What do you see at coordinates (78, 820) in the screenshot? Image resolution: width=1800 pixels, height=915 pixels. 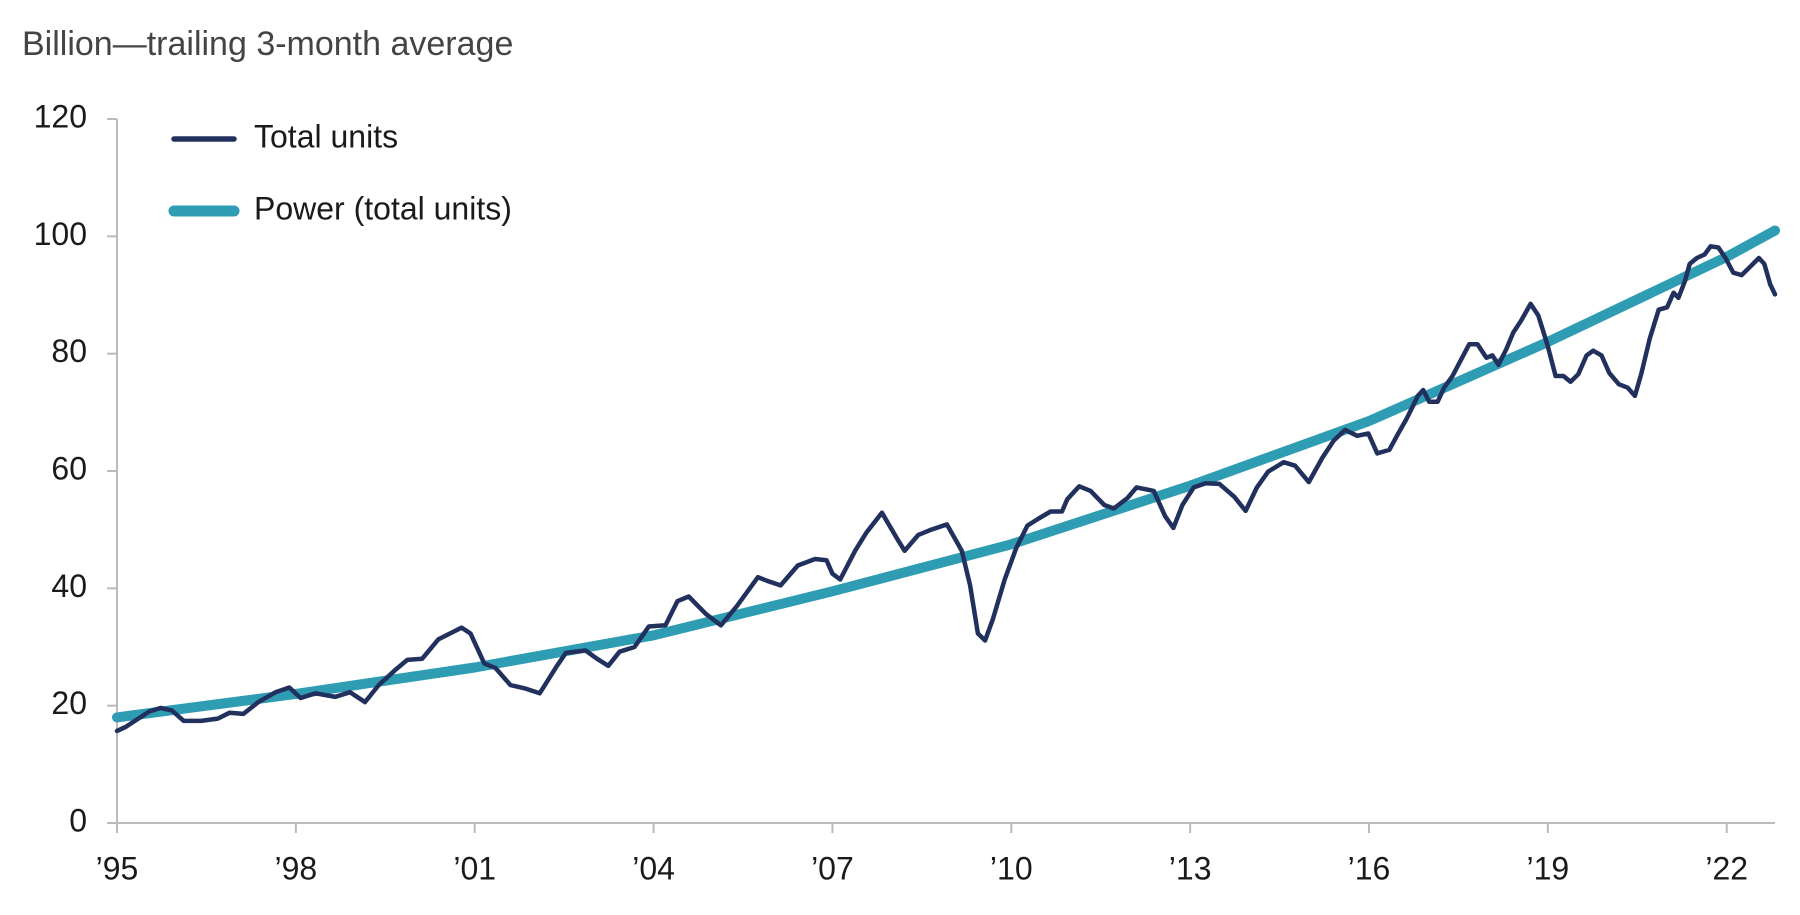 I see `y-tick-label: 0` at bounding box center [78, 820].